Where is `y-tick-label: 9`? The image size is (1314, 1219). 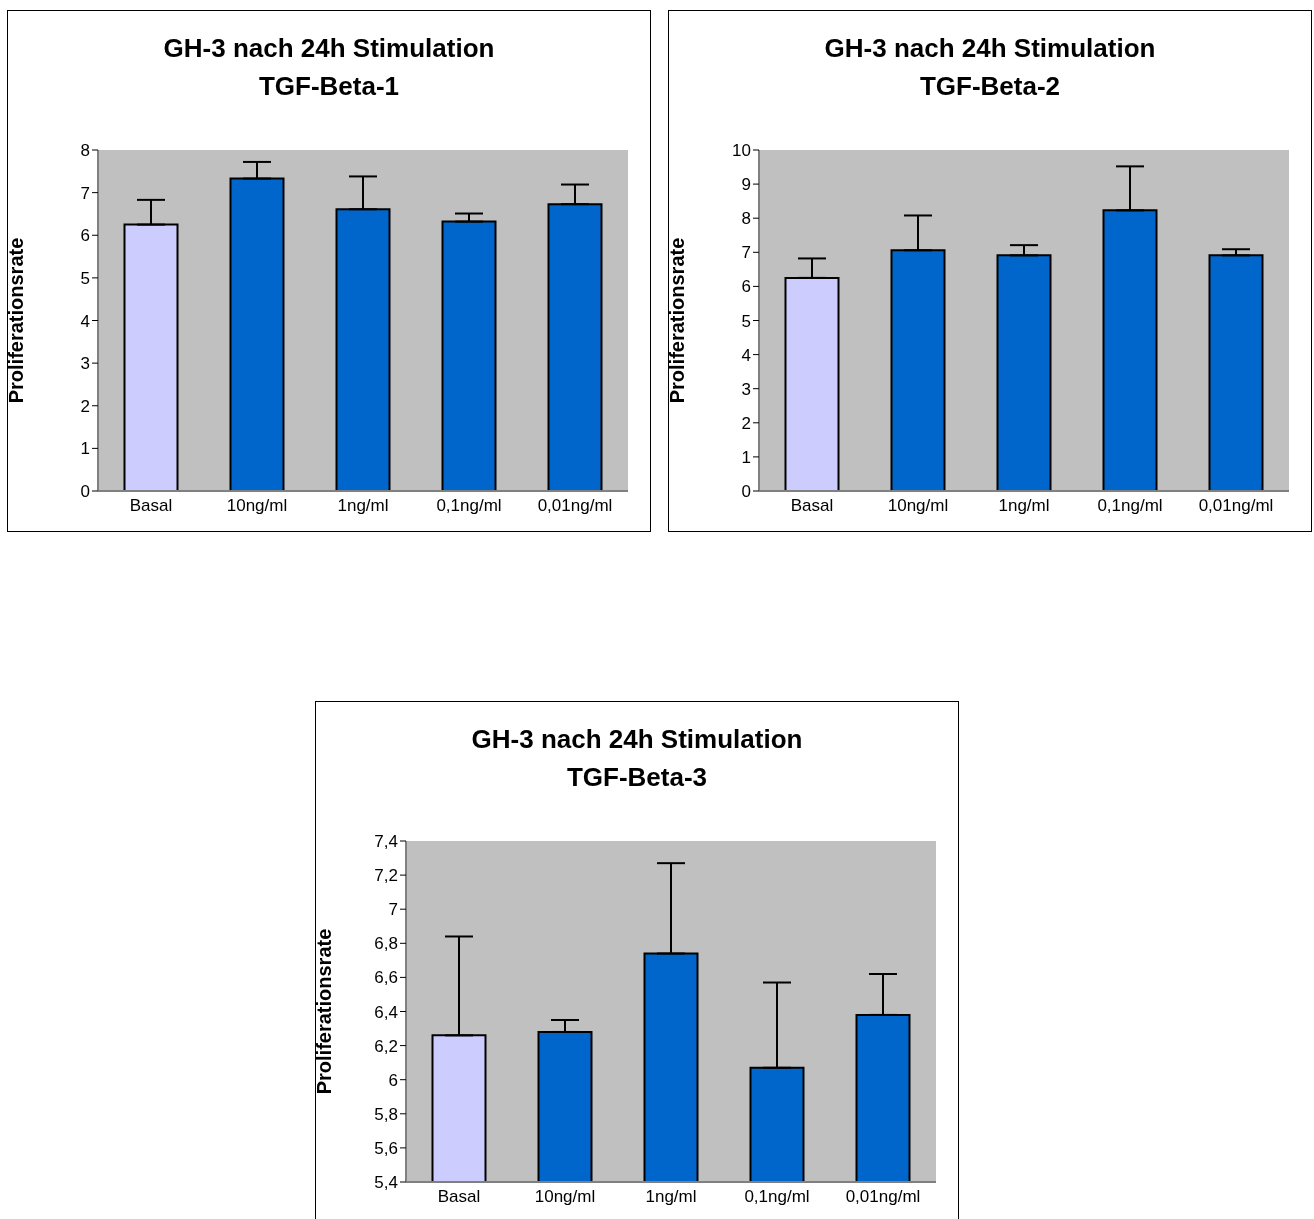 y-tick-label: 9 is located at coordinates (746, 185).